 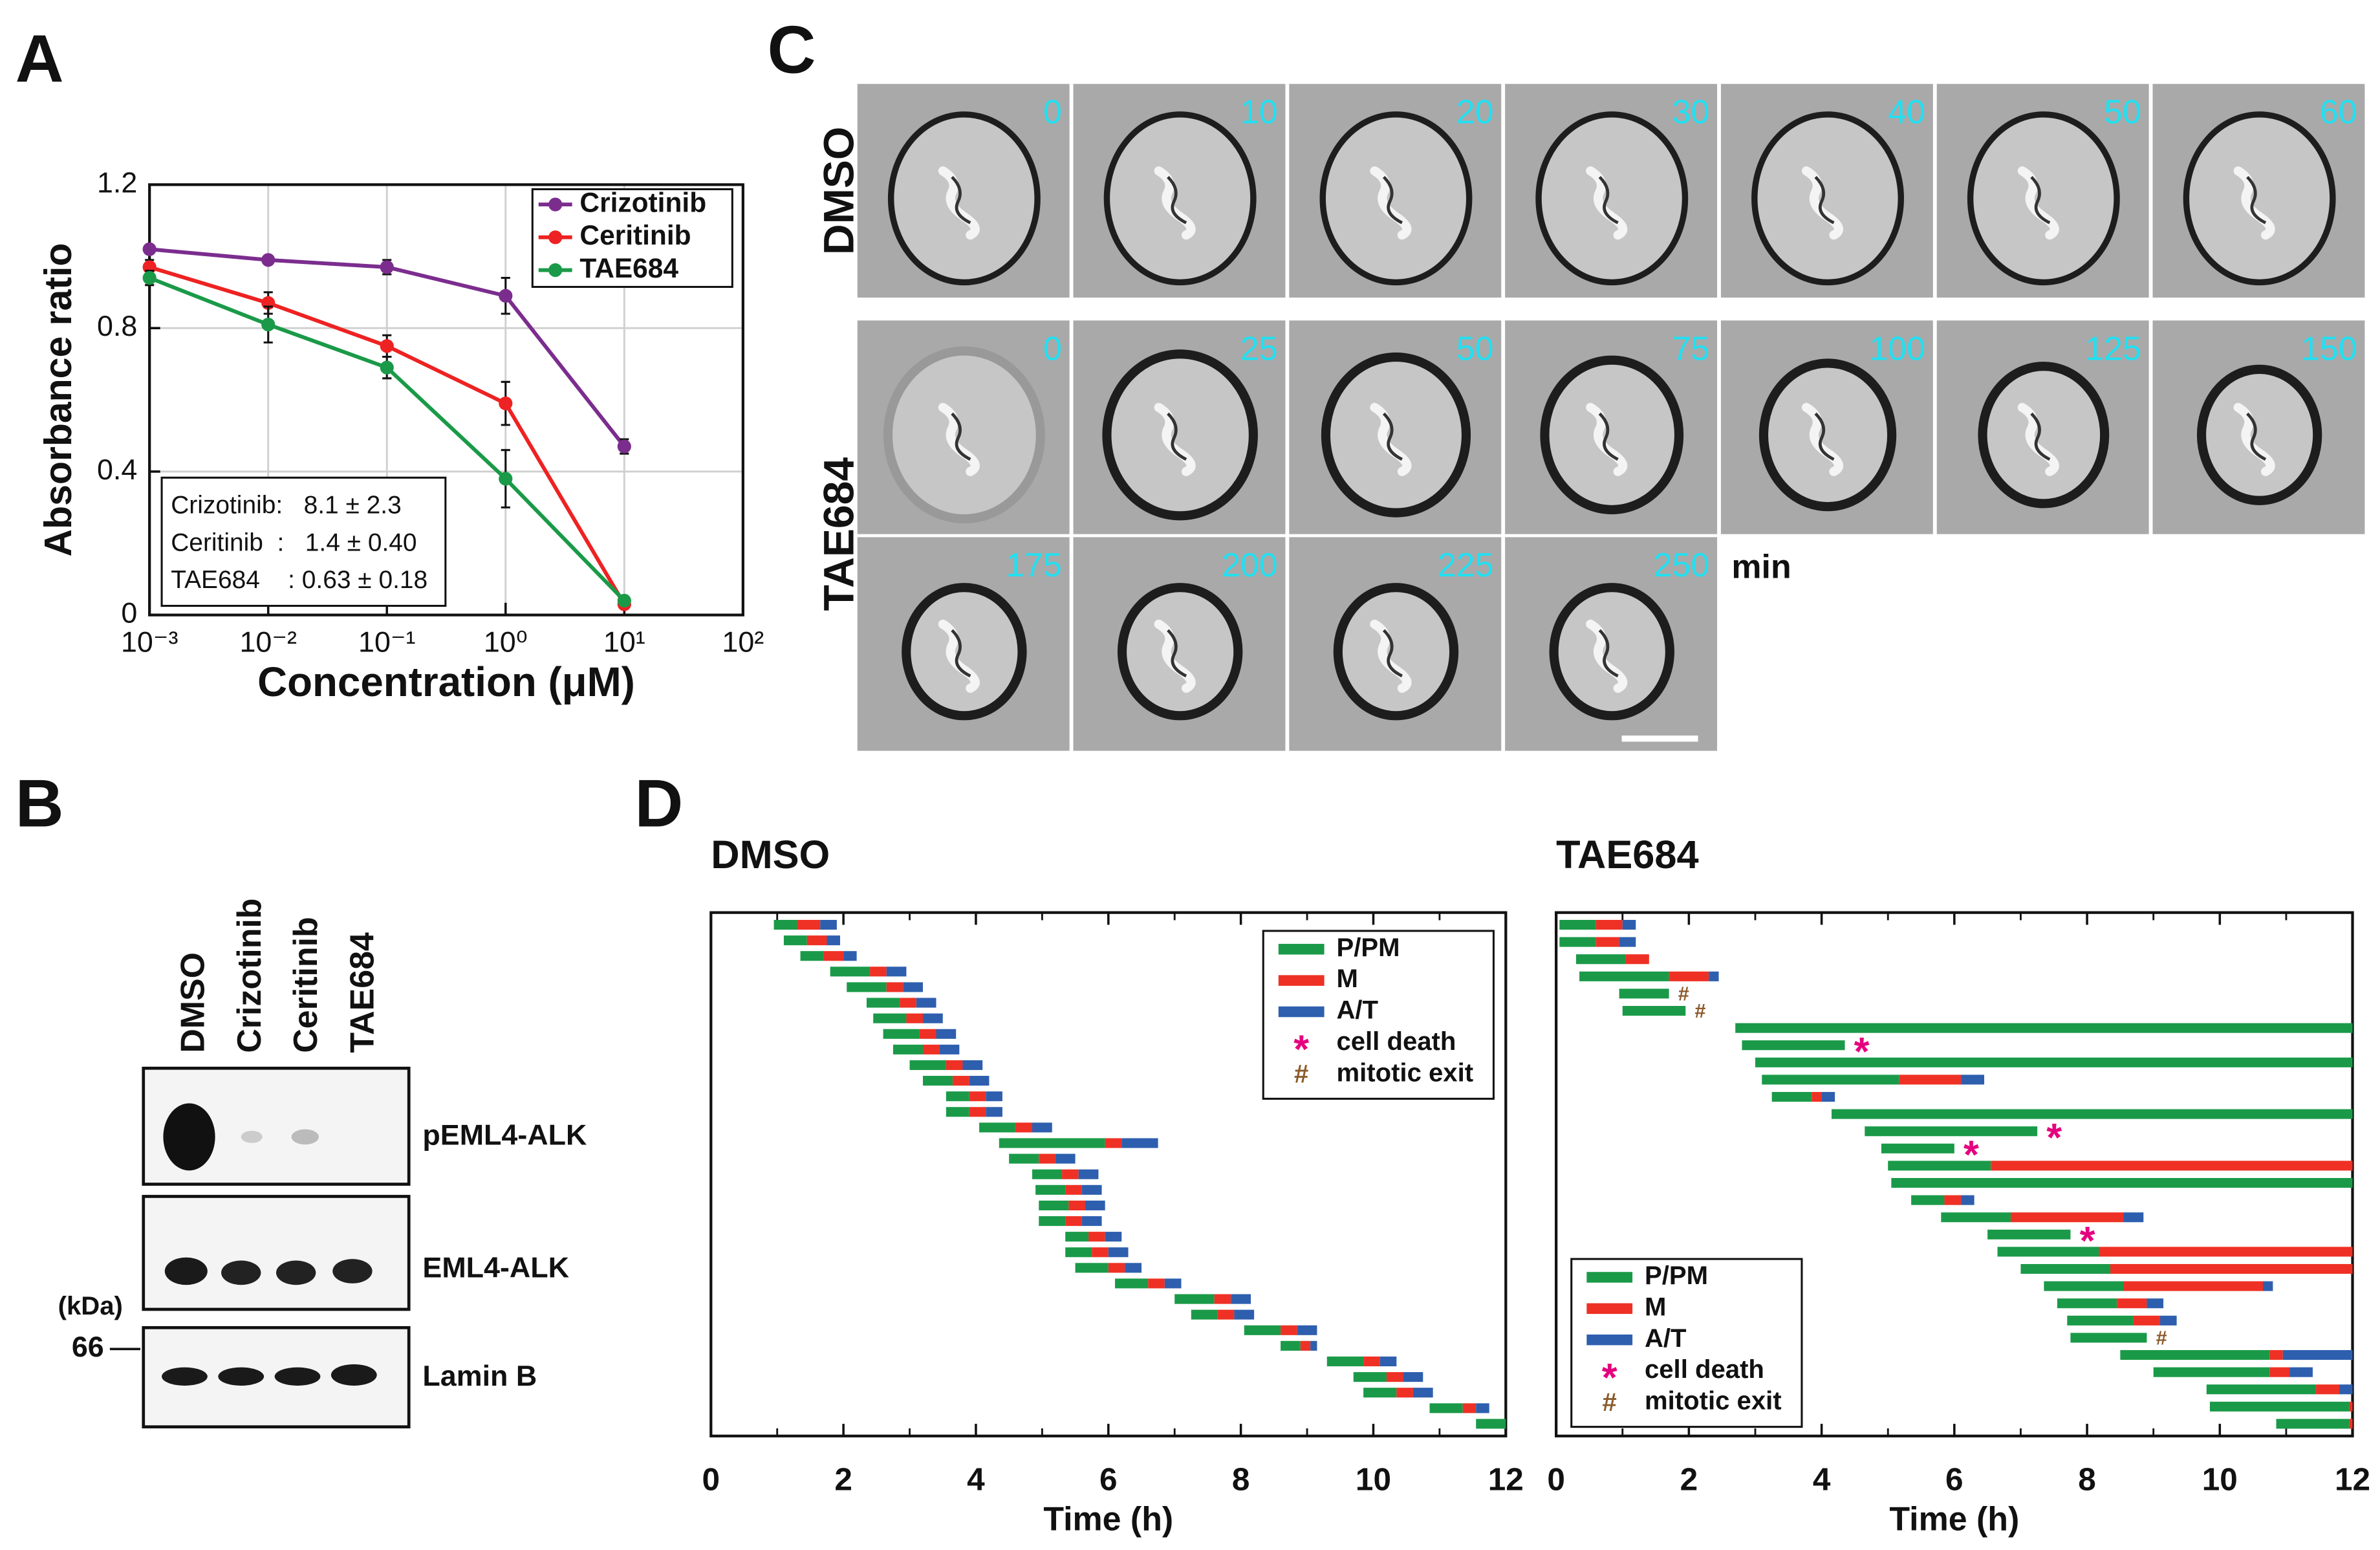 I want to click on x-tick-label: 2, so click(x=1689, y=1480).